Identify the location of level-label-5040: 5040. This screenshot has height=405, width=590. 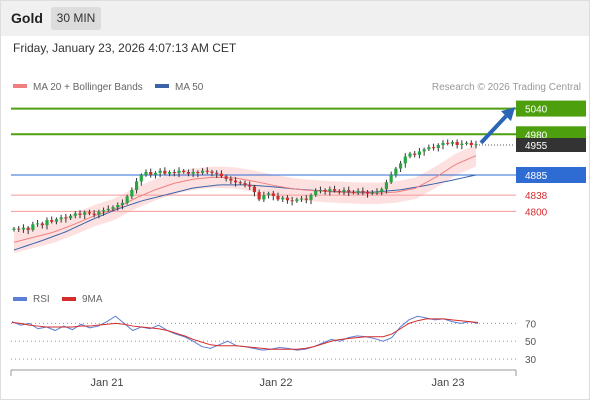
(536, 110).